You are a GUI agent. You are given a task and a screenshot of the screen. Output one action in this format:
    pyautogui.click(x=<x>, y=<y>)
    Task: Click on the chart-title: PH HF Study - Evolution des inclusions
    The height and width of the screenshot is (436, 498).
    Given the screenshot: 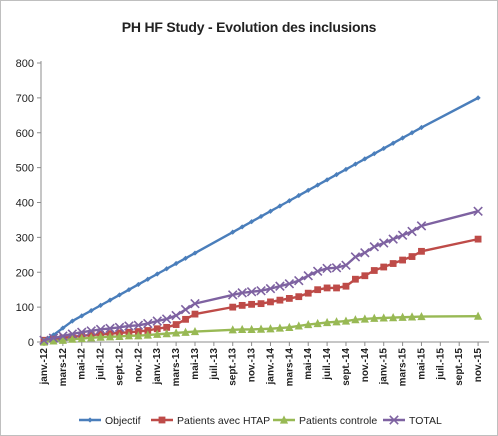 What is the action you would take?
    pyautogui.click(x=249, y=27)
    